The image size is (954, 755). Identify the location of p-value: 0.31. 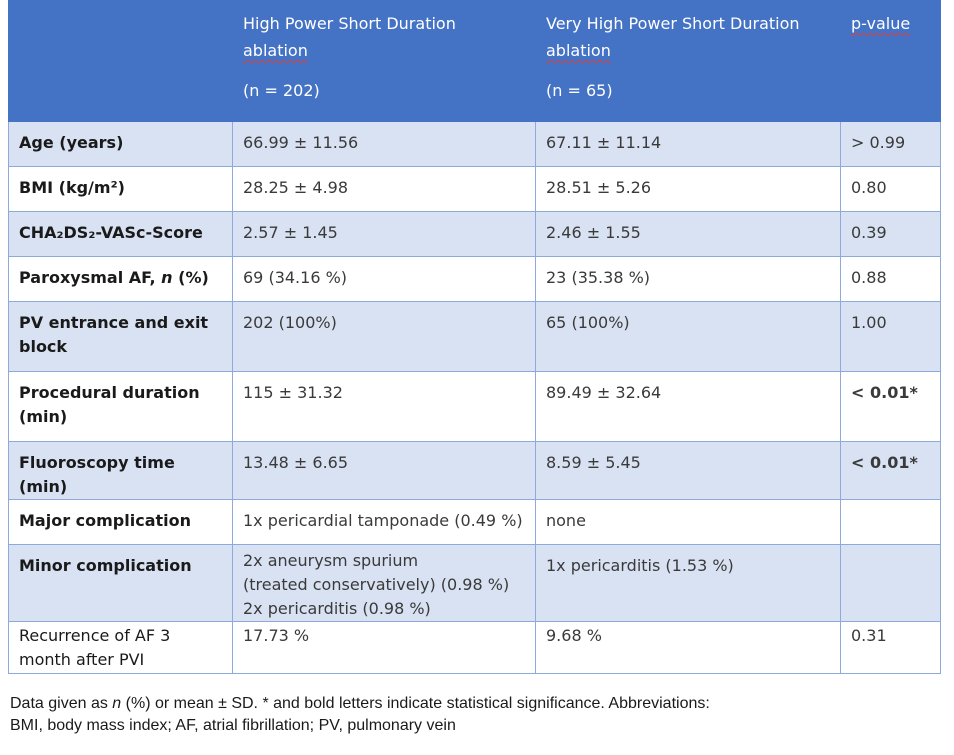
(890, 647).